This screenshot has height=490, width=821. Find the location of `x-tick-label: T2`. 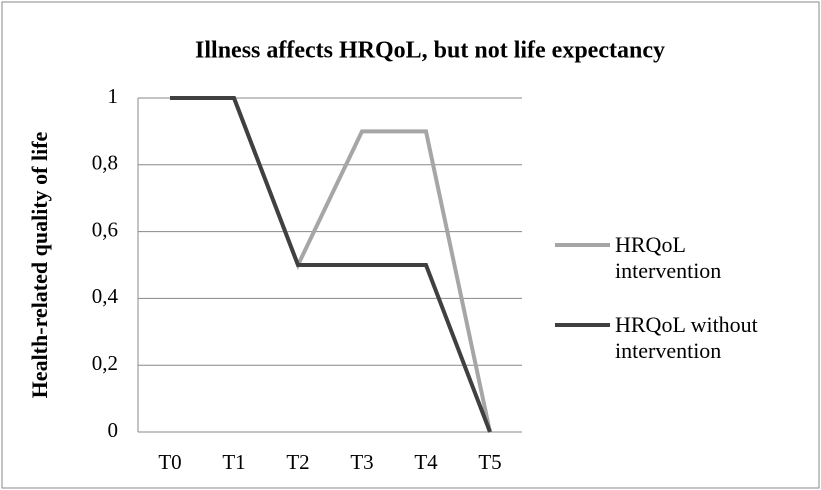

x-tick-label: T2 is located at coordinates (297, 462).